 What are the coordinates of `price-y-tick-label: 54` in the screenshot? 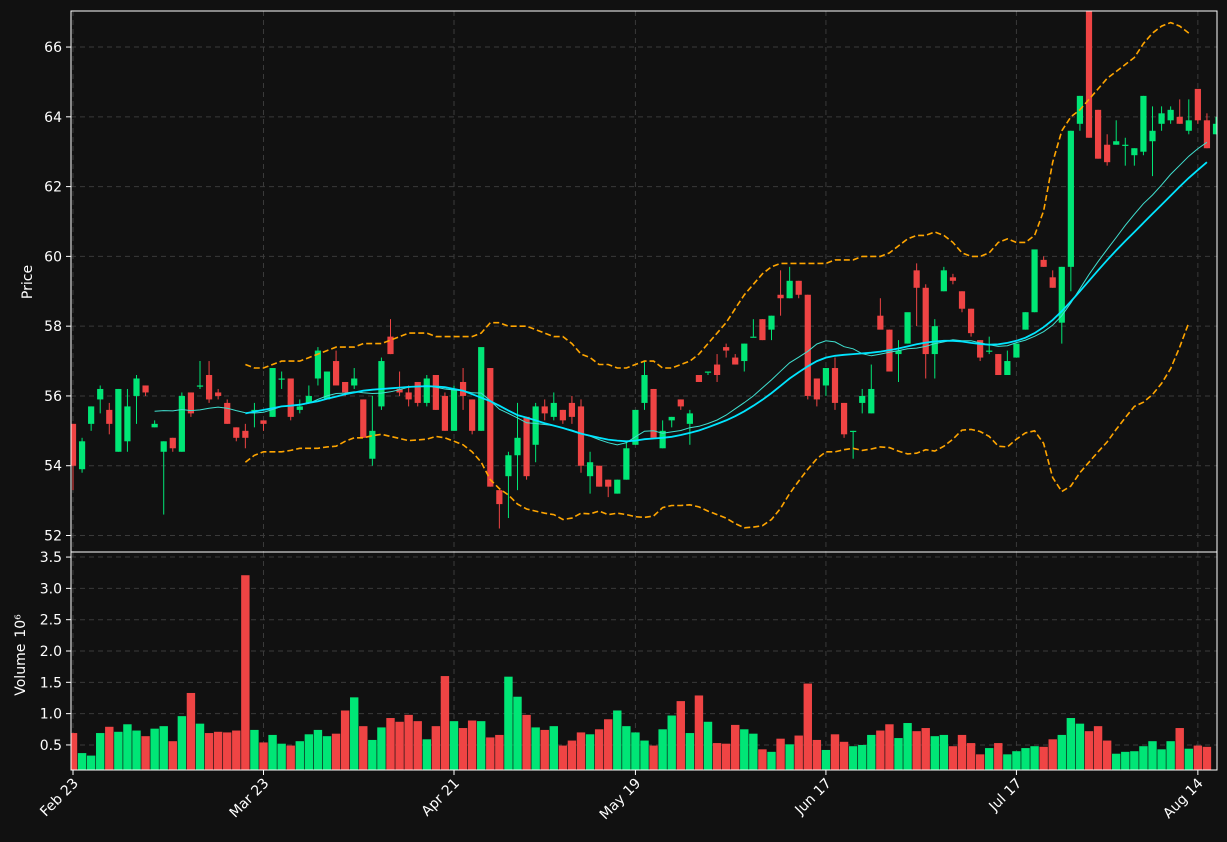 It's located at (53, 467).